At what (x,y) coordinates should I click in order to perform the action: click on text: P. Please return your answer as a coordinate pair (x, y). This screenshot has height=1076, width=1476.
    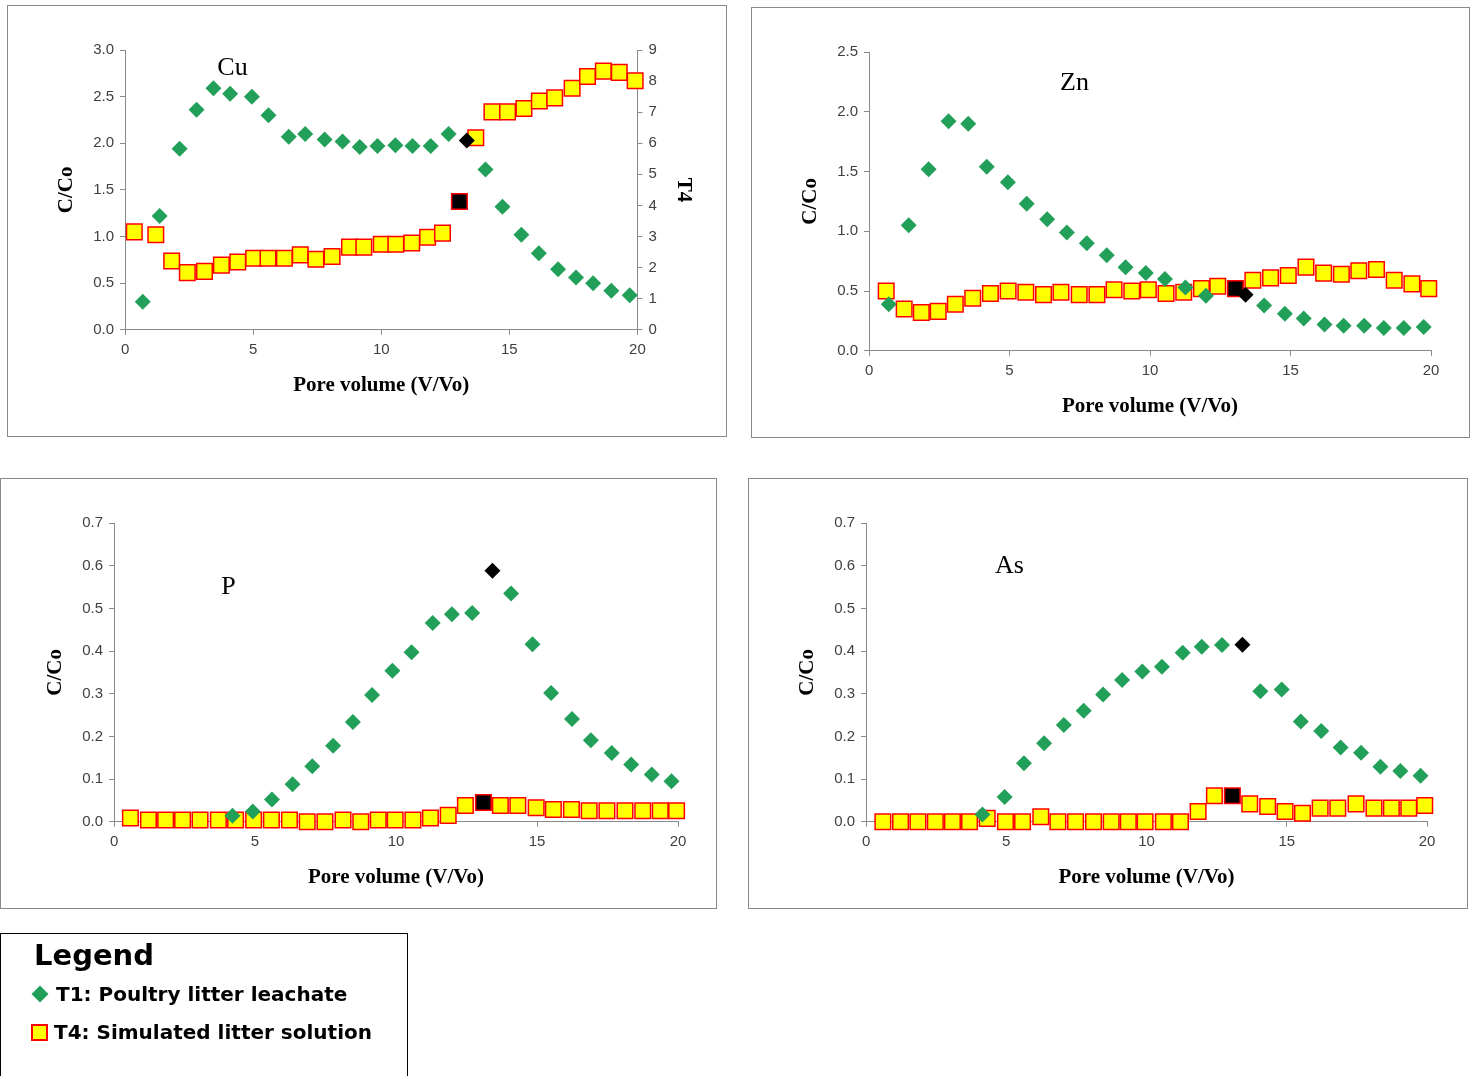
    Looking at the image, I should click on (228, 585).